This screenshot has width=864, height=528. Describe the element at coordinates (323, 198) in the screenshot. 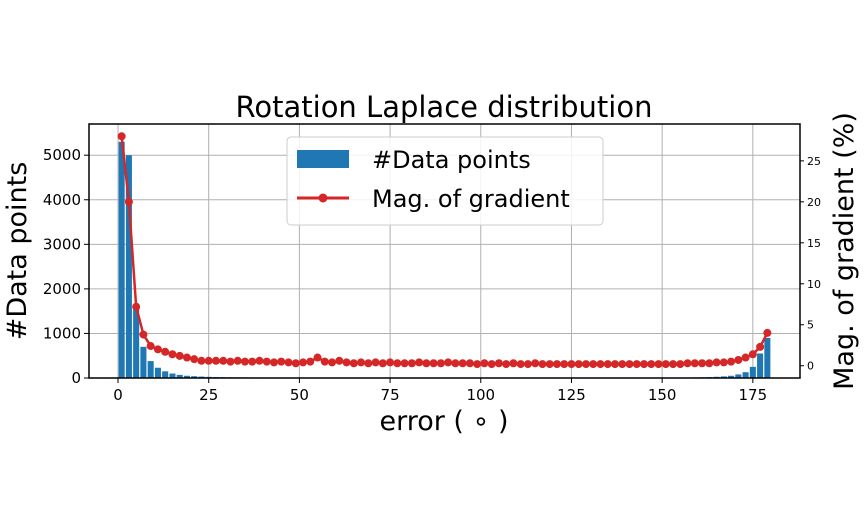

I see `legend-line-marker` at that location.